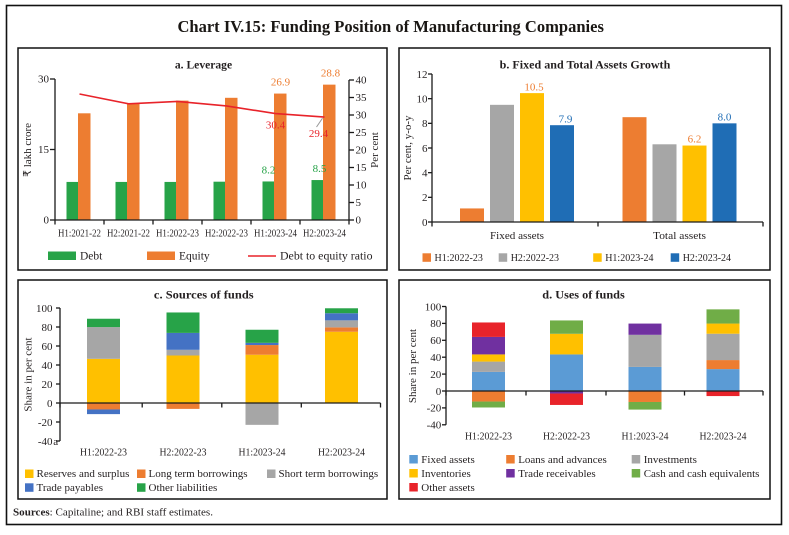 This screenshot has height=535, width=789. What do you see at coordinates (198, 474) in the screenshot?
I see `svg-text: Long term borrowings` at bounding box center [198, 474].